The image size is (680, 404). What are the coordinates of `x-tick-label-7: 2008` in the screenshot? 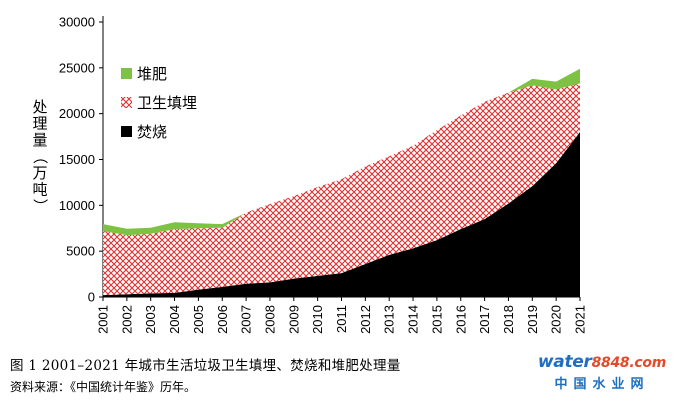 It's located at (269, 319).